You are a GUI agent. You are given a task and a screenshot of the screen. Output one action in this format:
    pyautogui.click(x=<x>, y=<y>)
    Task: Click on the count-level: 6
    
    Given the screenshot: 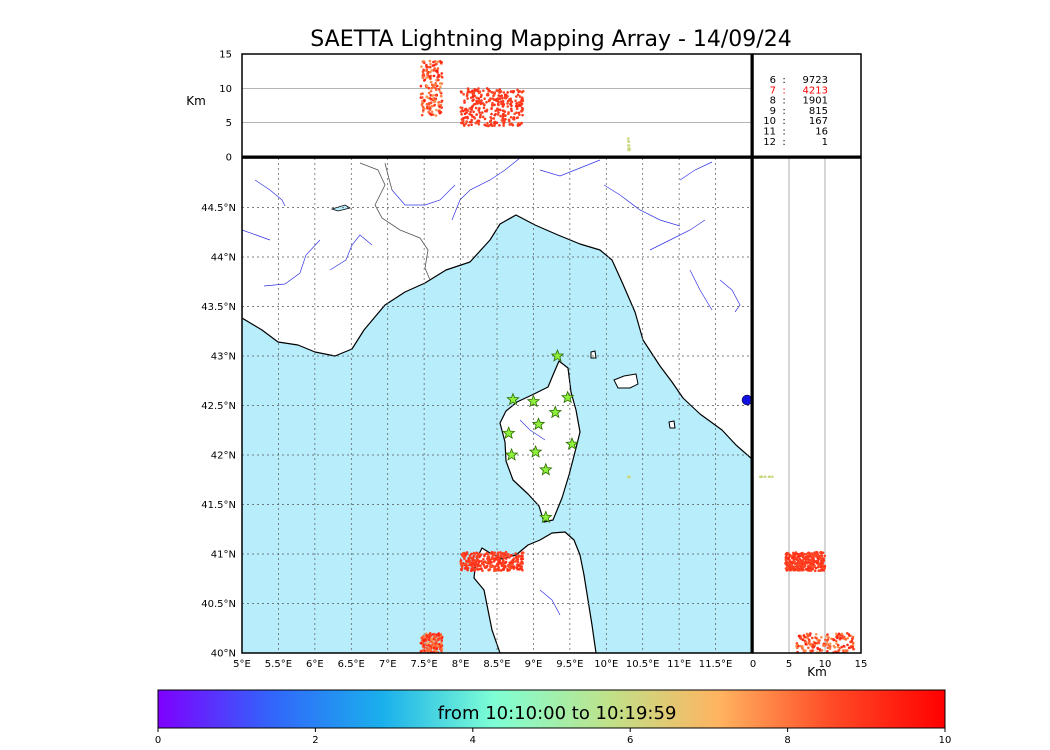 What is the action you would take?
    pyautogui.click(x=773, y=80)
    